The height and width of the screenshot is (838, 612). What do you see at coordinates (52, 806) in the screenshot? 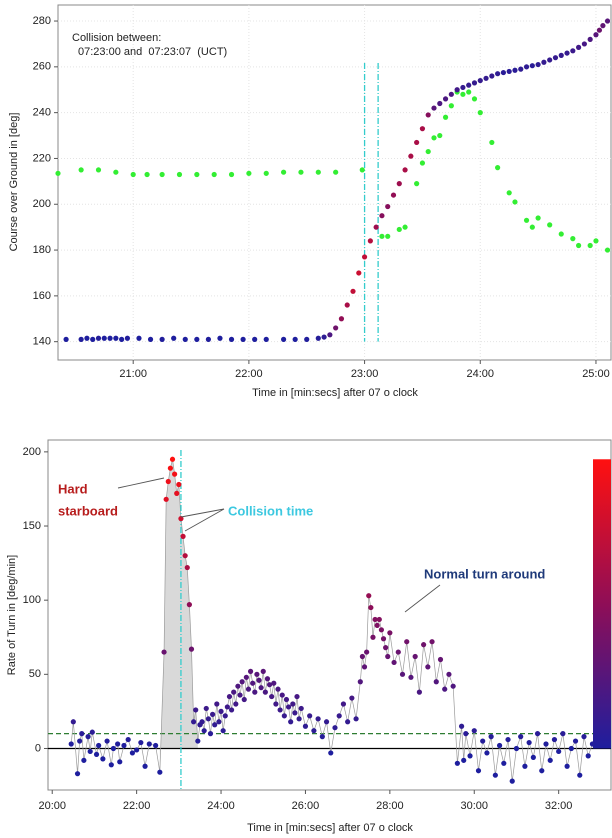
I see `x-tick-label: 20:00` at bounding box center [52, 806].